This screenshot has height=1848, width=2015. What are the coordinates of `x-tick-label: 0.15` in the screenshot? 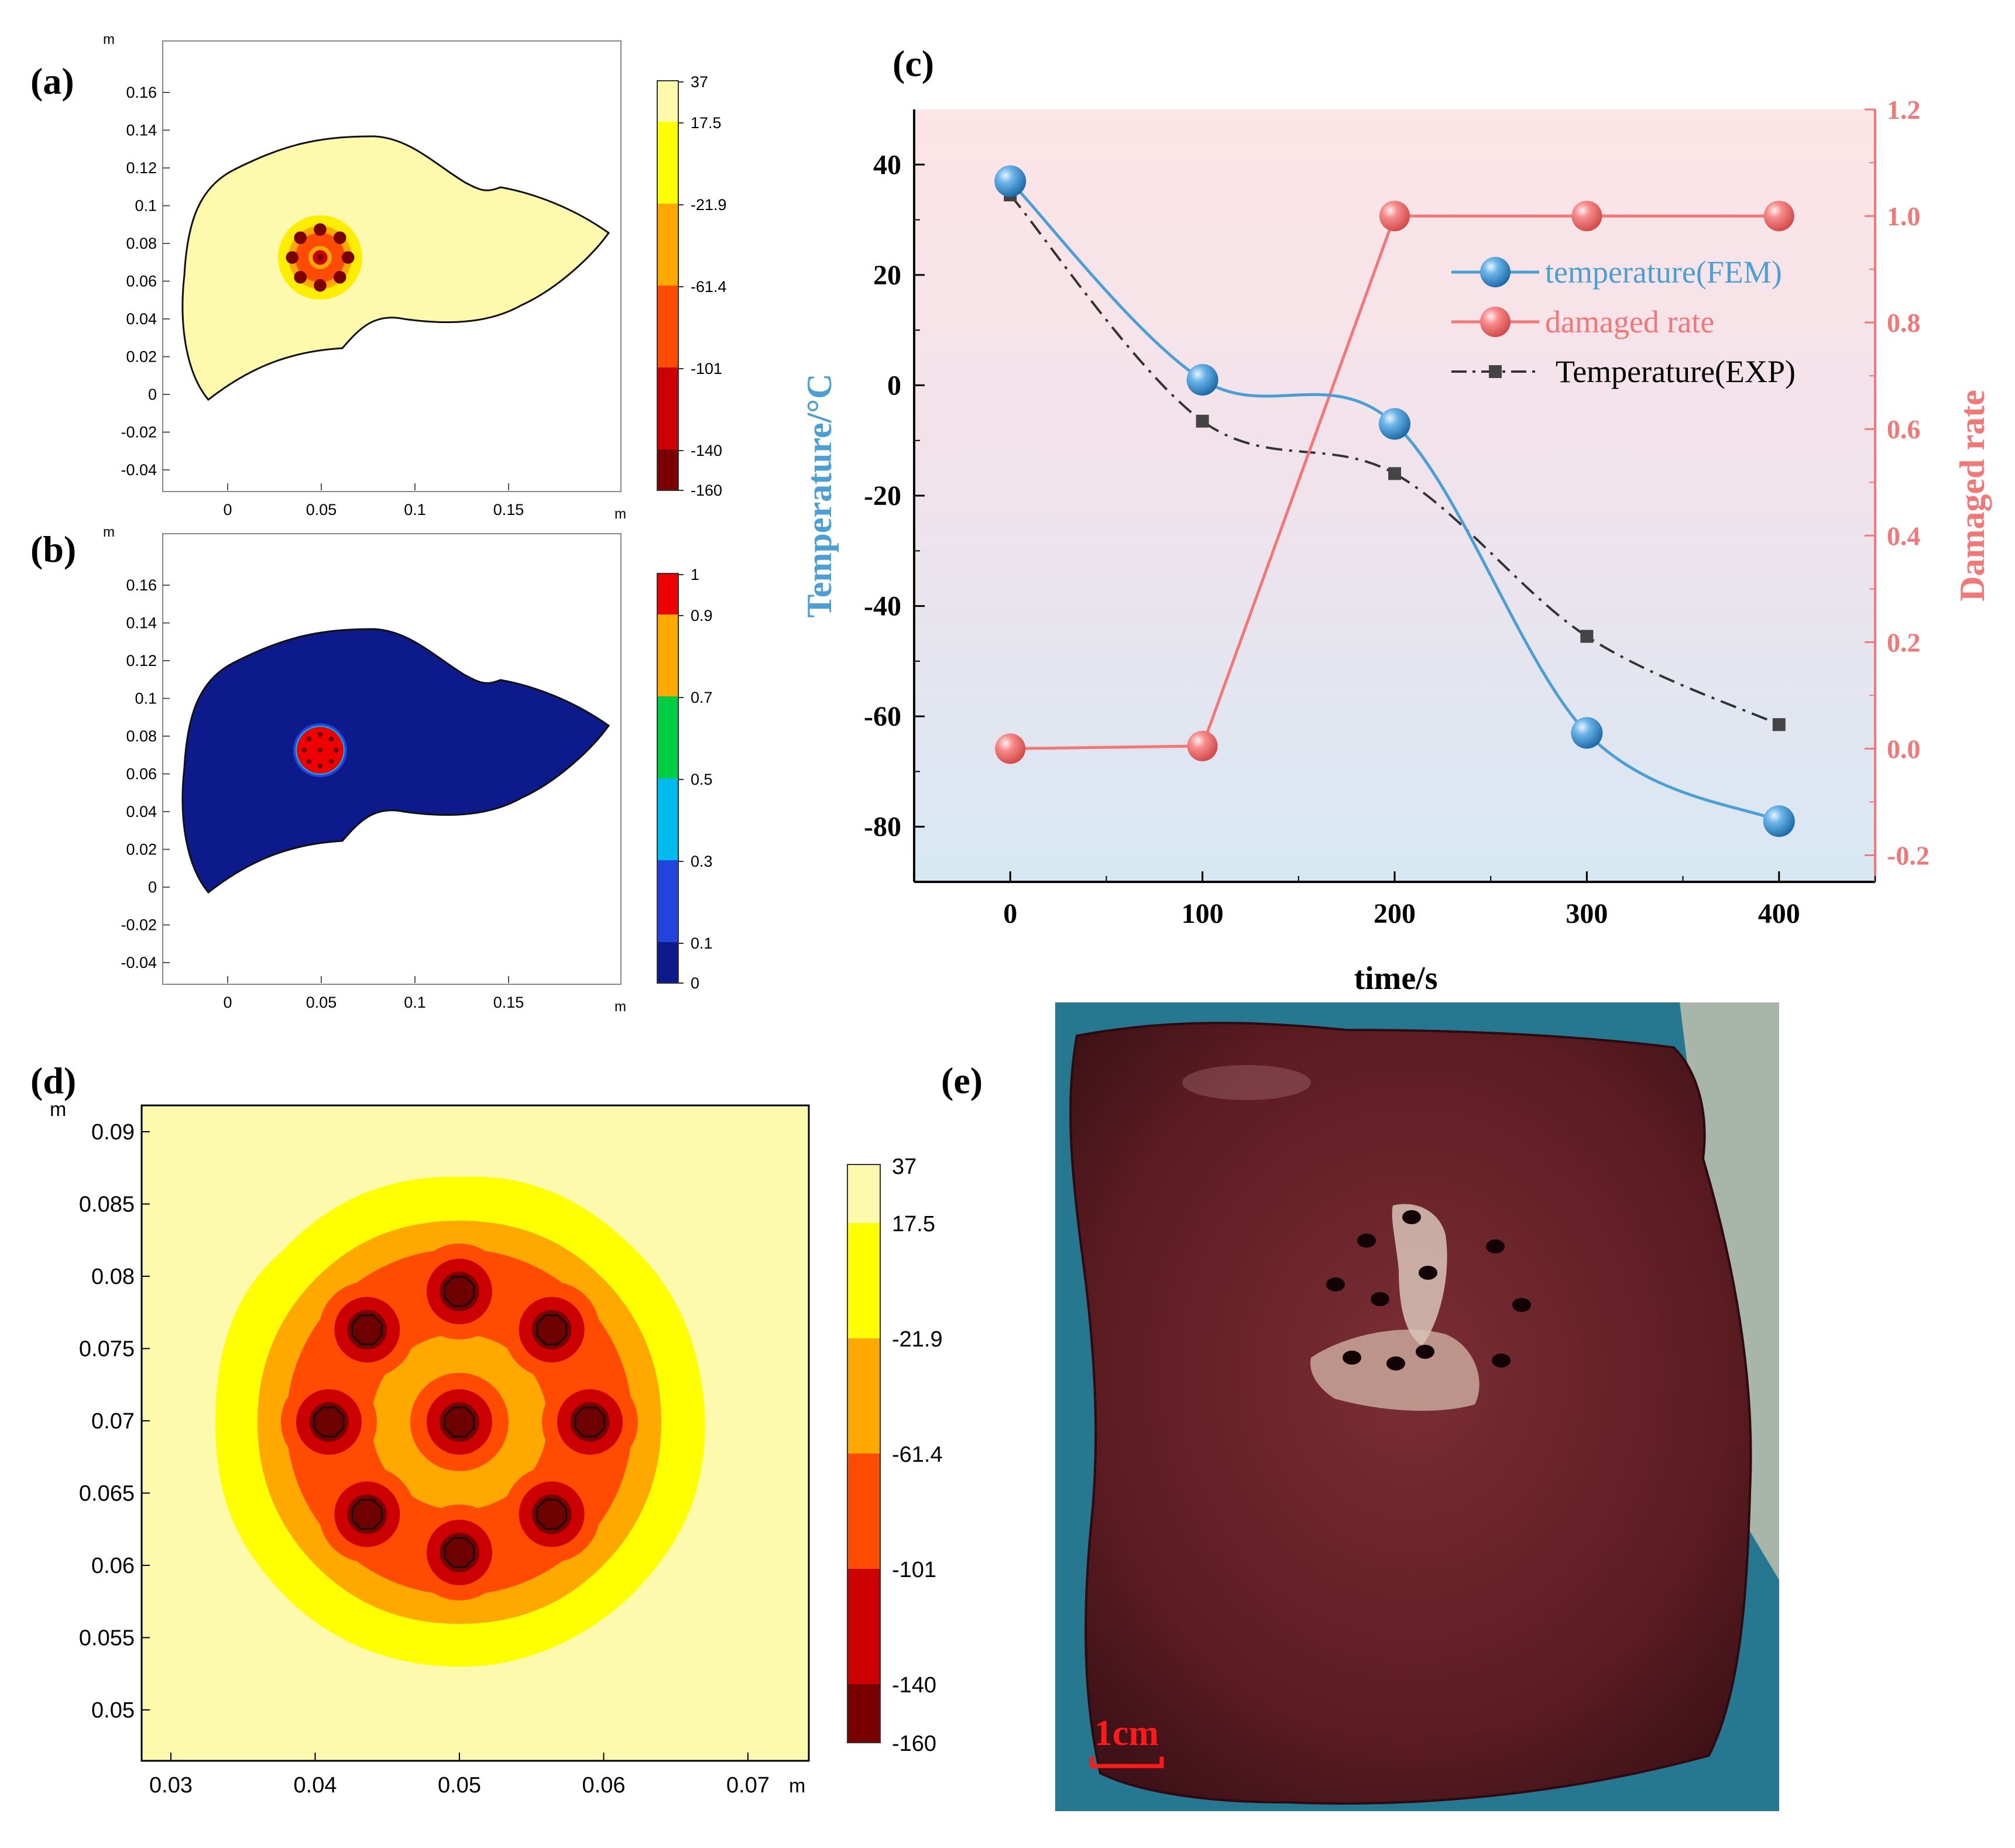 It's located at (508, 1003).